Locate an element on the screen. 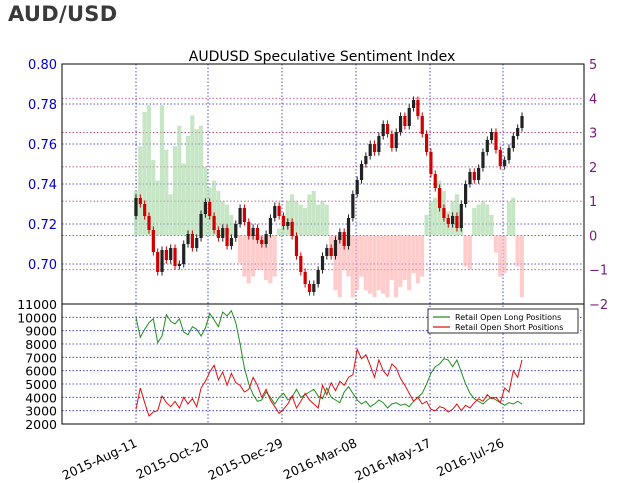 Image resolution: width=624 pixels, height=483 pixels. position-tick-label: 8000 is located at coordinates (41, 344).